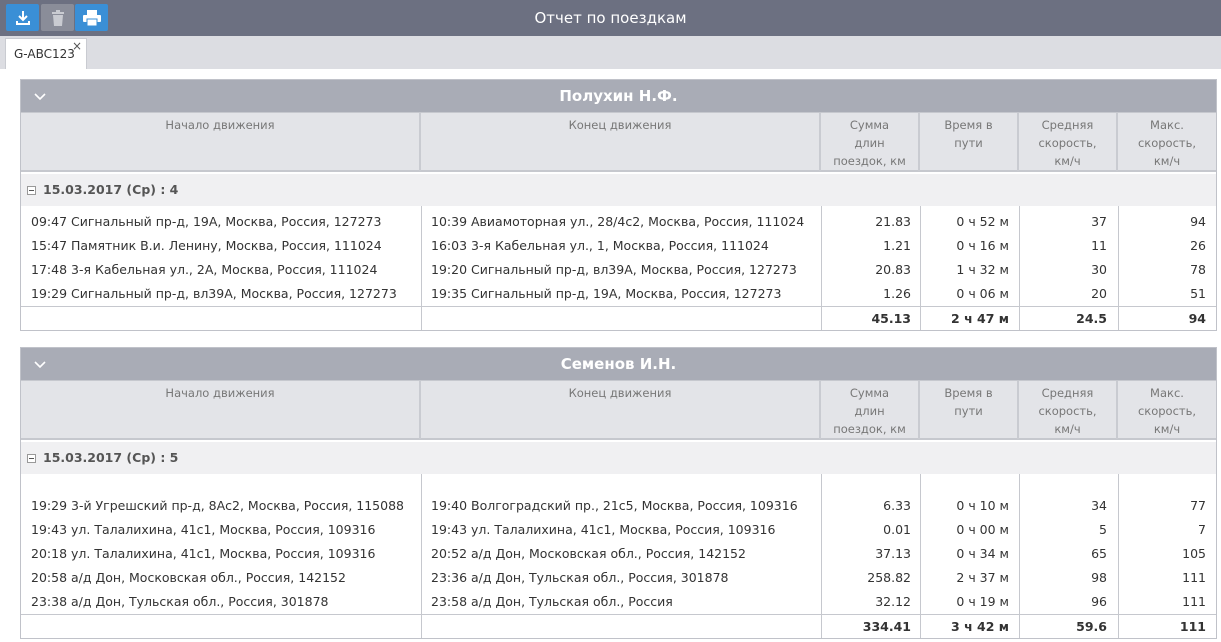 Image resolution: width=1221 pixels, height=642 pixels. What do you see at coordinates (552, 601) in the screenshot?
I see `trip-end: 23:58 а/д Дон, Тульская обл., Россия` at bounding box center [552, 601].